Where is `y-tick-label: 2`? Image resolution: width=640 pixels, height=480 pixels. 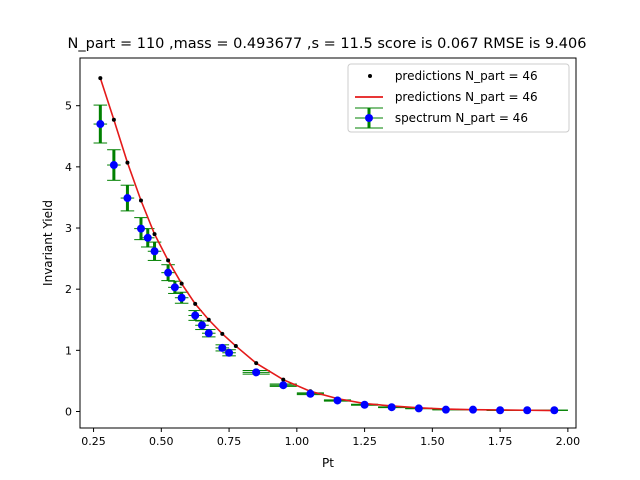
y-tick-label: 2 is located at coordinates (68, 289).